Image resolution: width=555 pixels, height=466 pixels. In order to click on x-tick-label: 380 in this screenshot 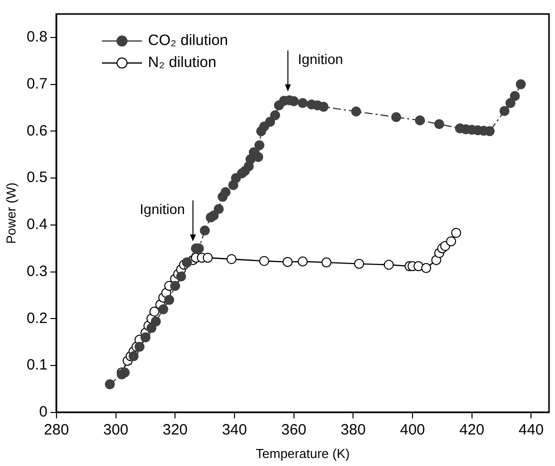, I will do `click(353, 430)`.